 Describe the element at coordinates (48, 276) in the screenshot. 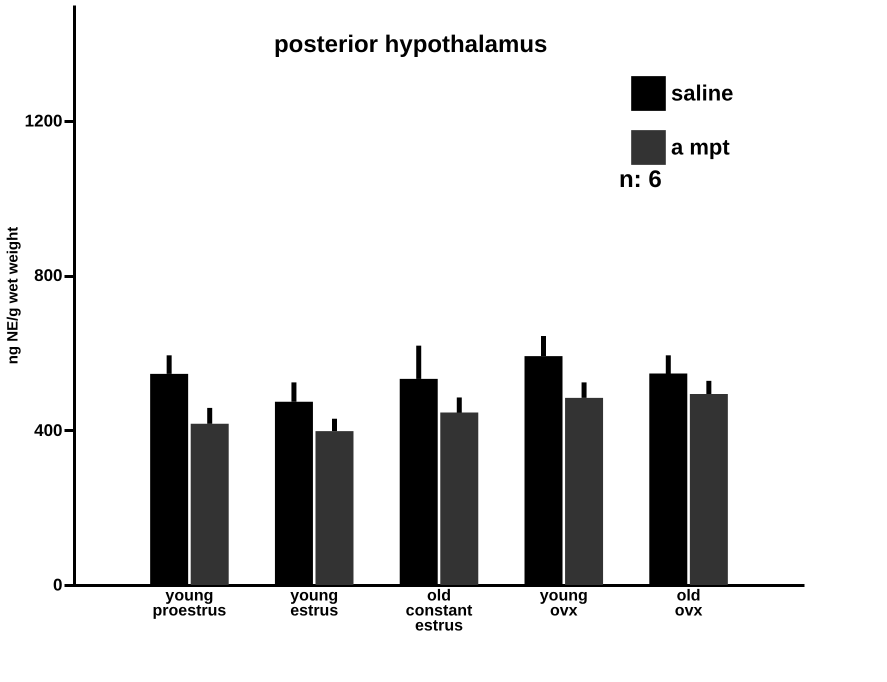

I see `y-tick-label: 800` at that location.